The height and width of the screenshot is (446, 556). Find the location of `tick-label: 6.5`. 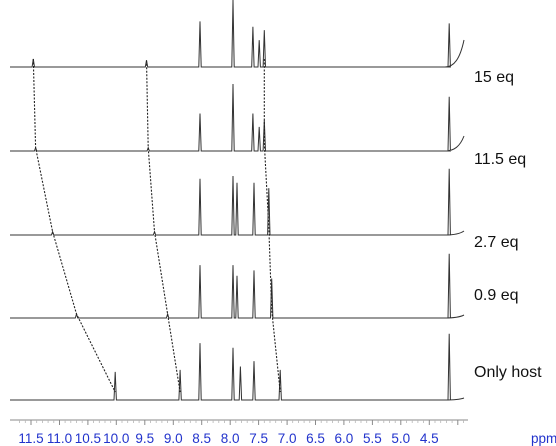

tick-label: 6.5 is located at coordinates (315, 438).